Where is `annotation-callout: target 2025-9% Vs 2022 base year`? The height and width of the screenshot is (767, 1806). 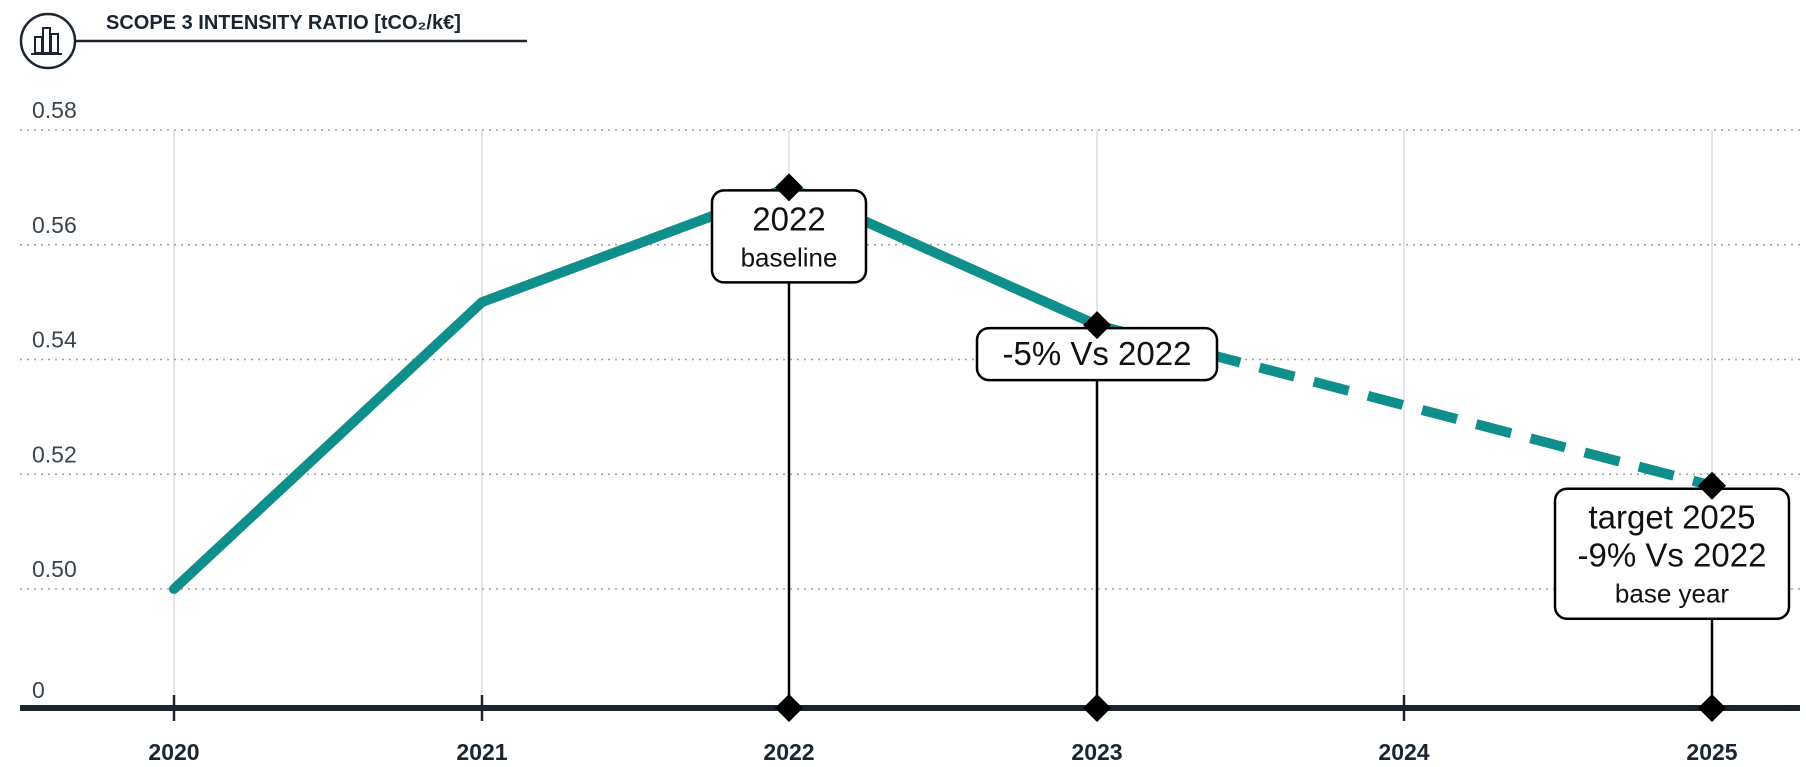
annotation-callout: target 2025-9% Vs 2022 base year is located at coordinates (1672, 553).